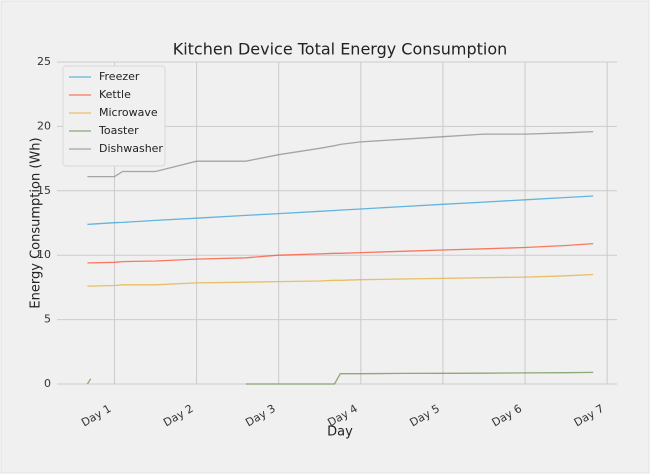 The image size is (650, 474). I want to click on y-tick-label: 25, so click(44, 61).